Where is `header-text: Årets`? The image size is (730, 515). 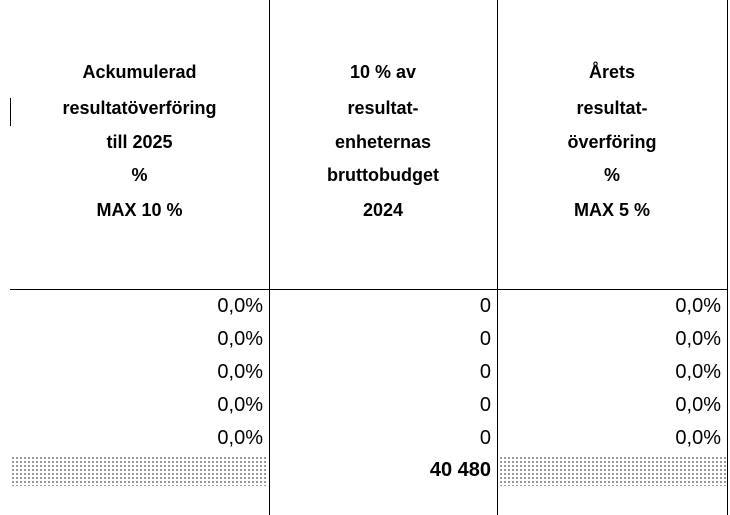 header-text: Årets is located at coordinates (612, 72).